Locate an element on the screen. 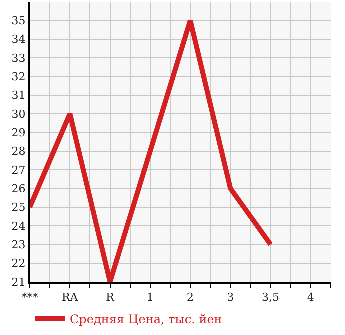  y-tick-label: 31 is located at coordinates (19, 95).